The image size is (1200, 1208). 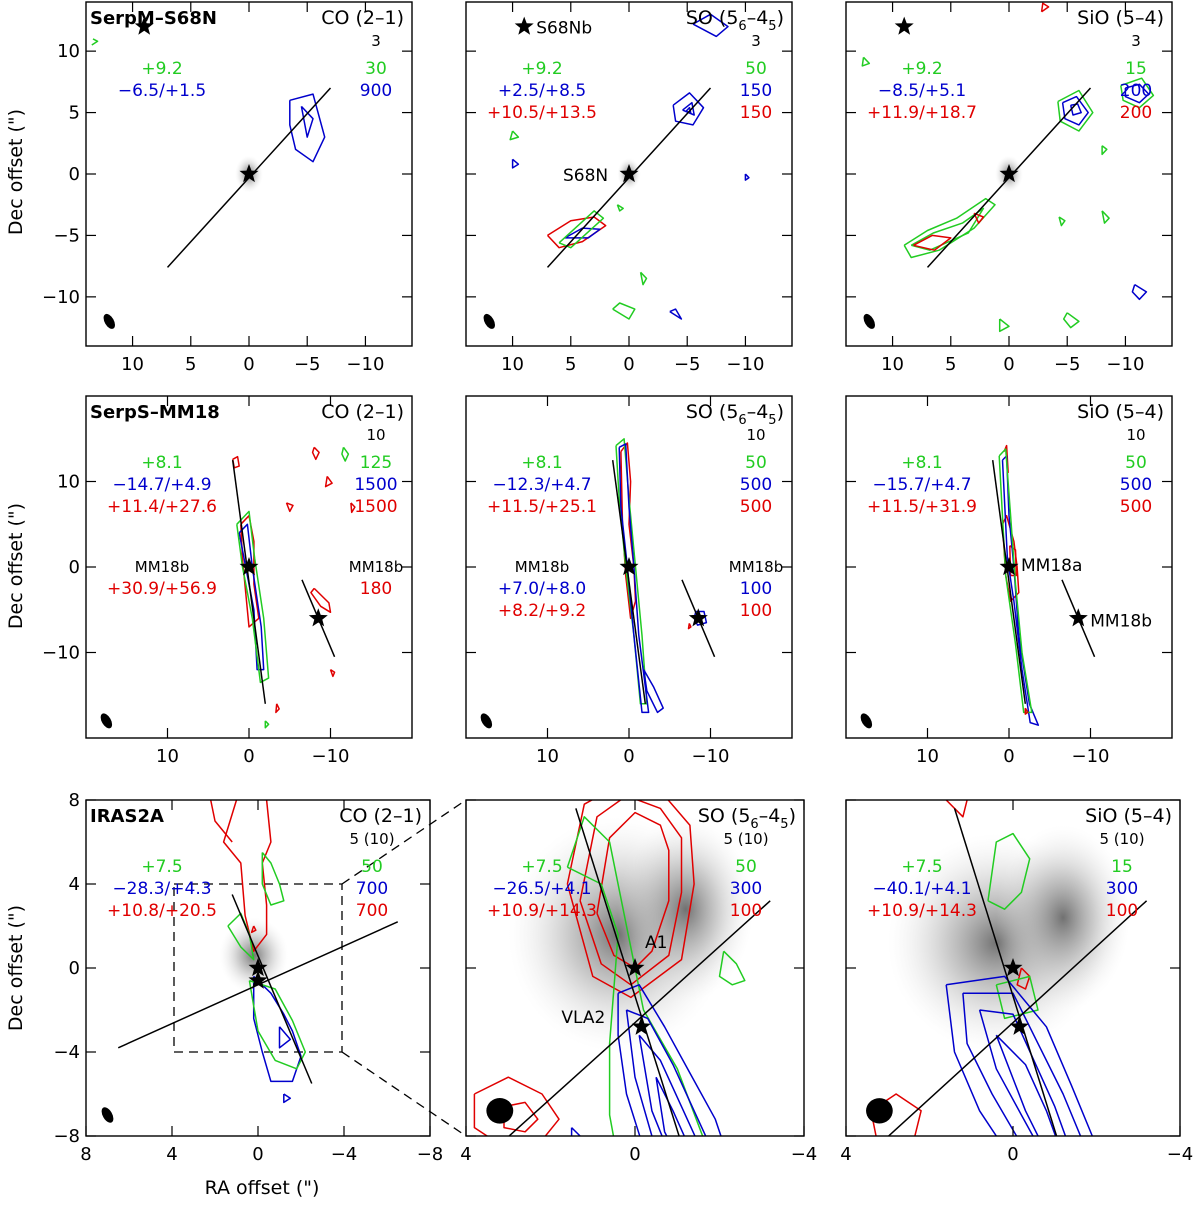 I want to click on line-label-main2: 4, so click(x=774, y=816).